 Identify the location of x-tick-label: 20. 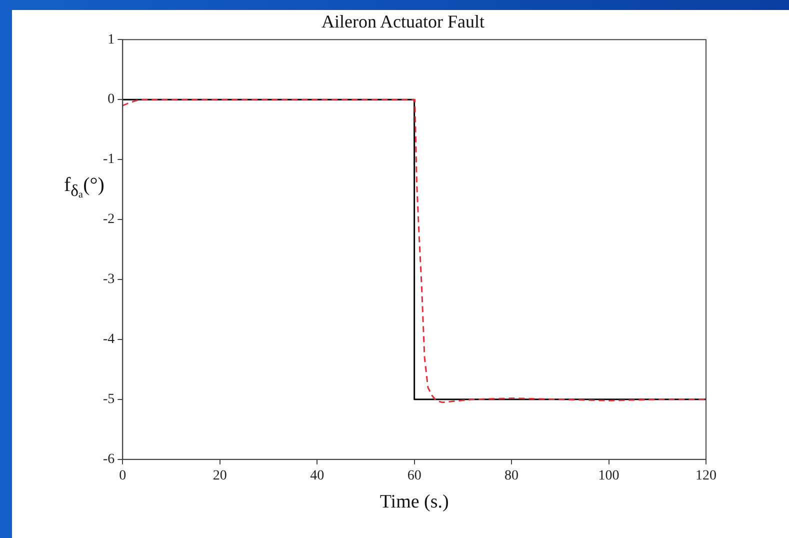
(219, 476).